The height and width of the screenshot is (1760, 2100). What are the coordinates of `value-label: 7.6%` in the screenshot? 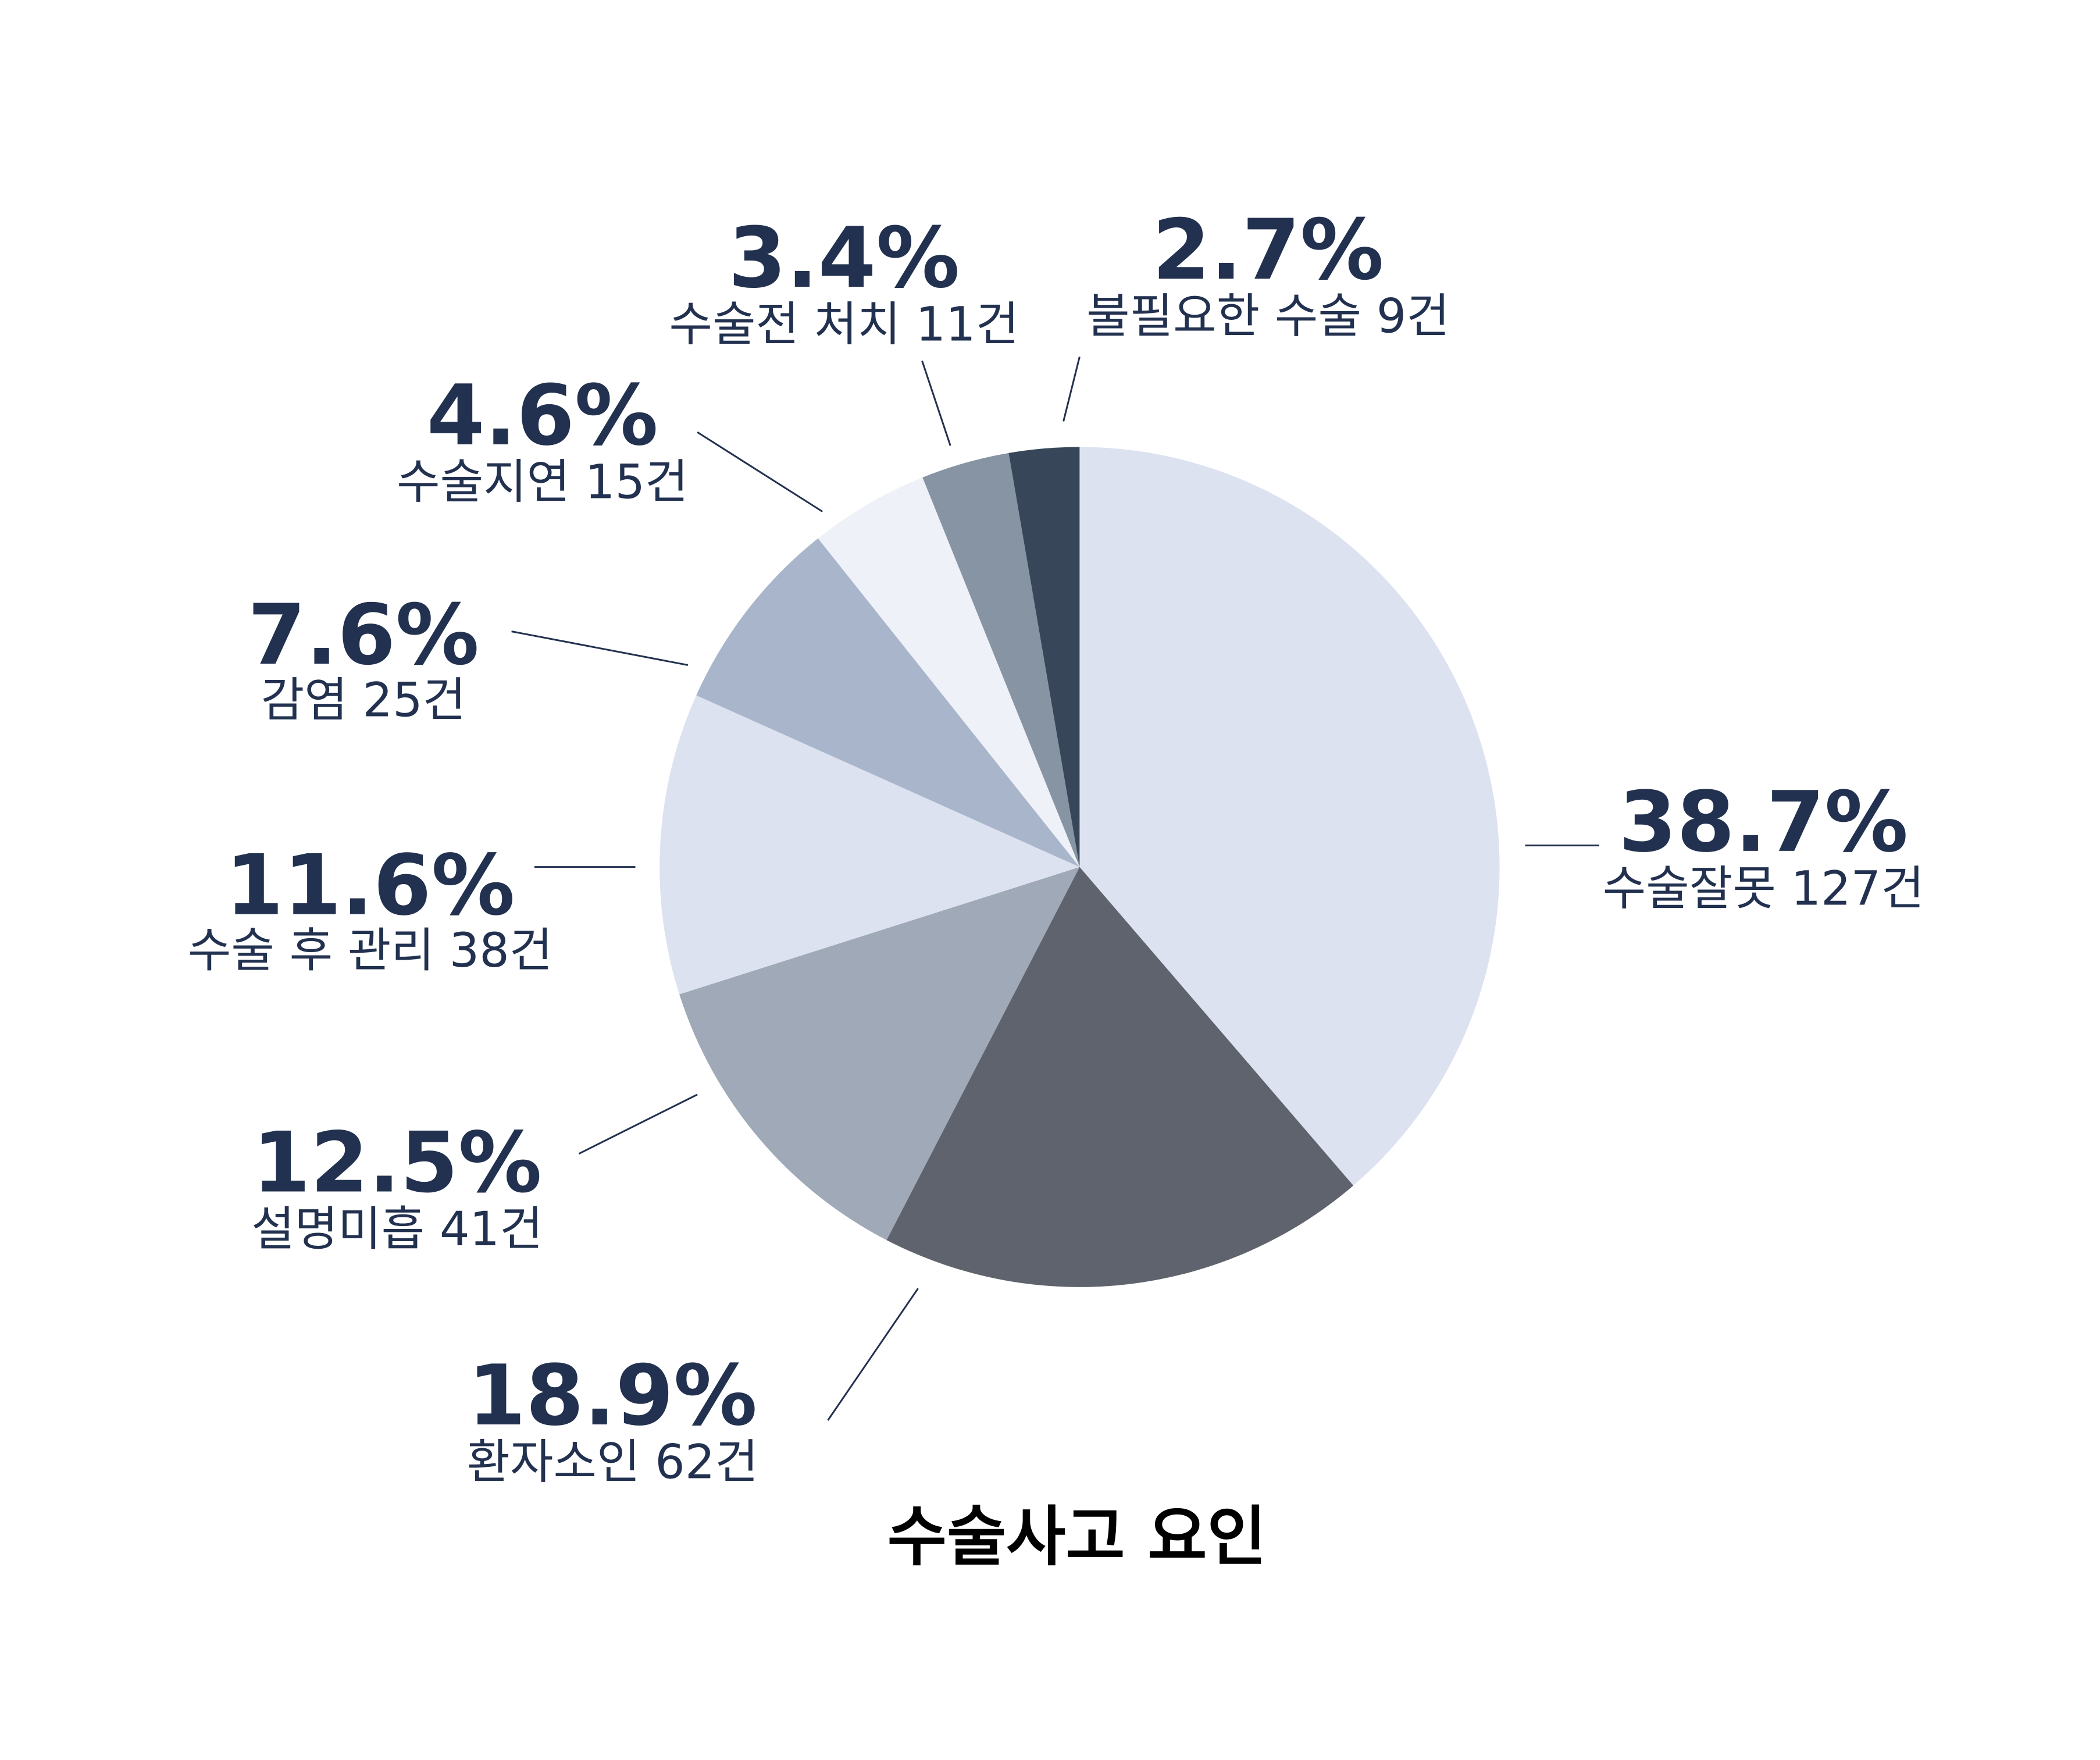 It's located at (363, 634).